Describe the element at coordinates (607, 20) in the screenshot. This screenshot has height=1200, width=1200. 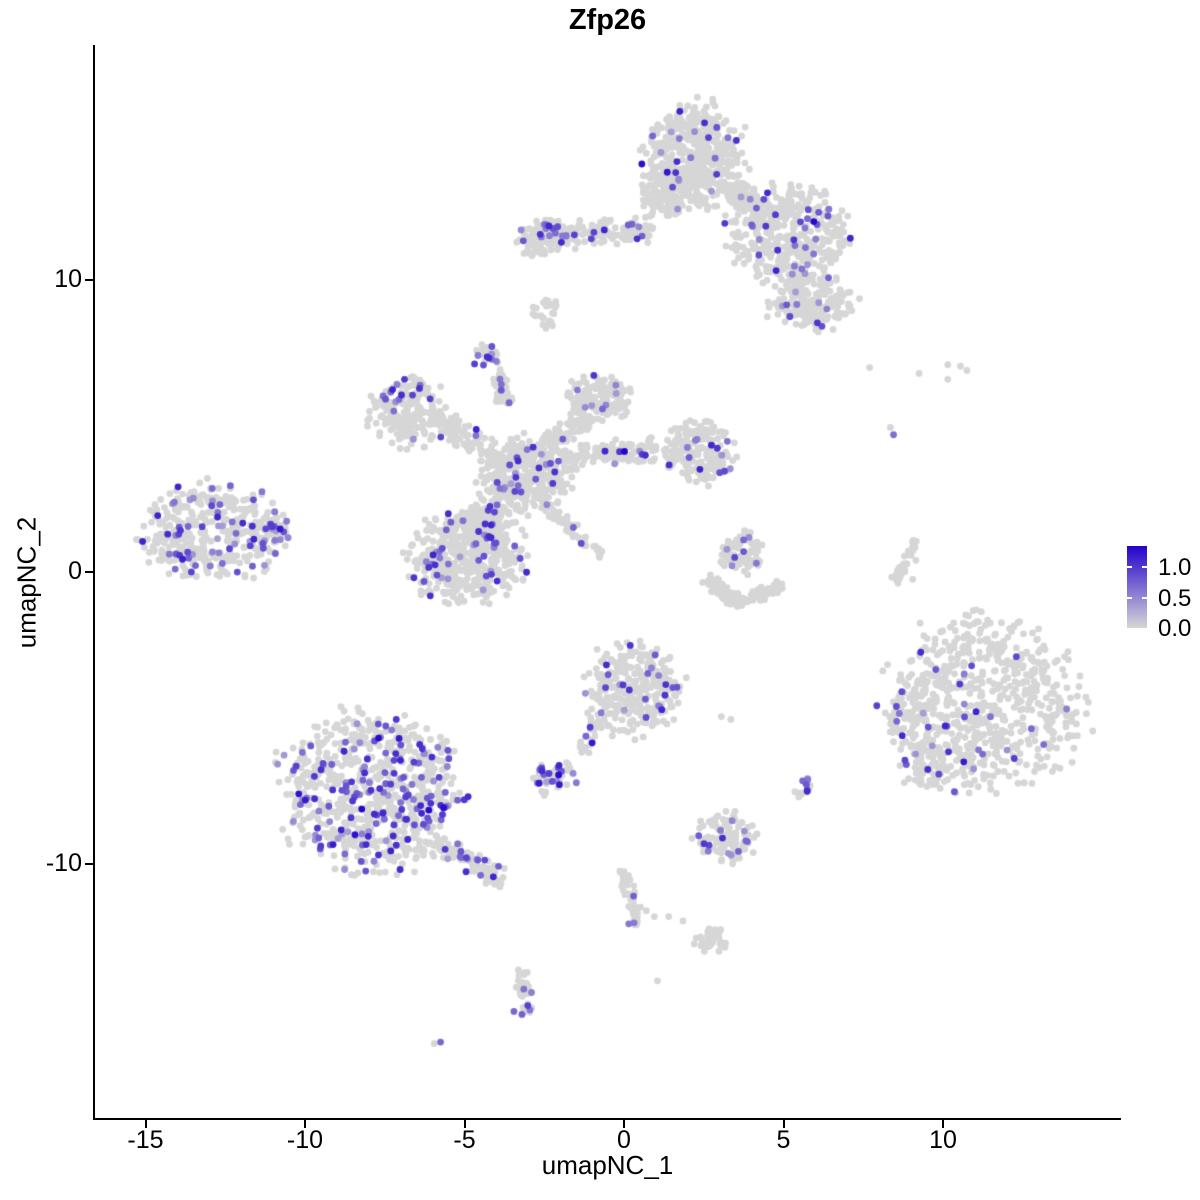
I see `plot-title: Zfp26` at that location.